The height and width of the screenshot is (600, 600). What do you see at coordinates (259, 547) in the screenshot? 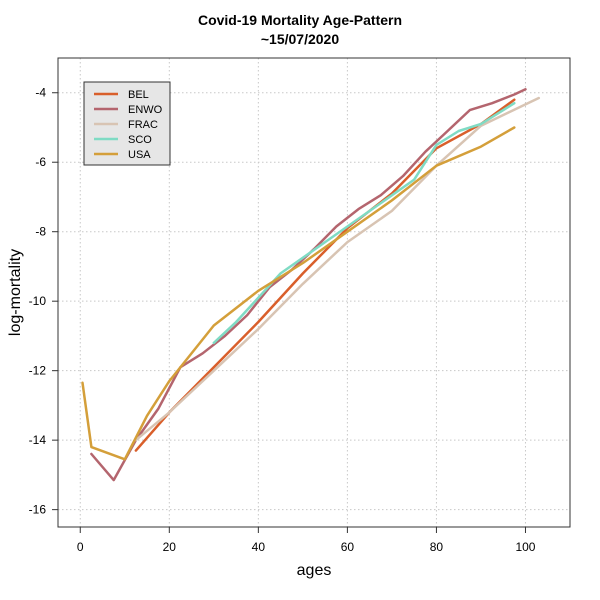
I see `x-tick-label: 40` at bounding box center [259, 547].